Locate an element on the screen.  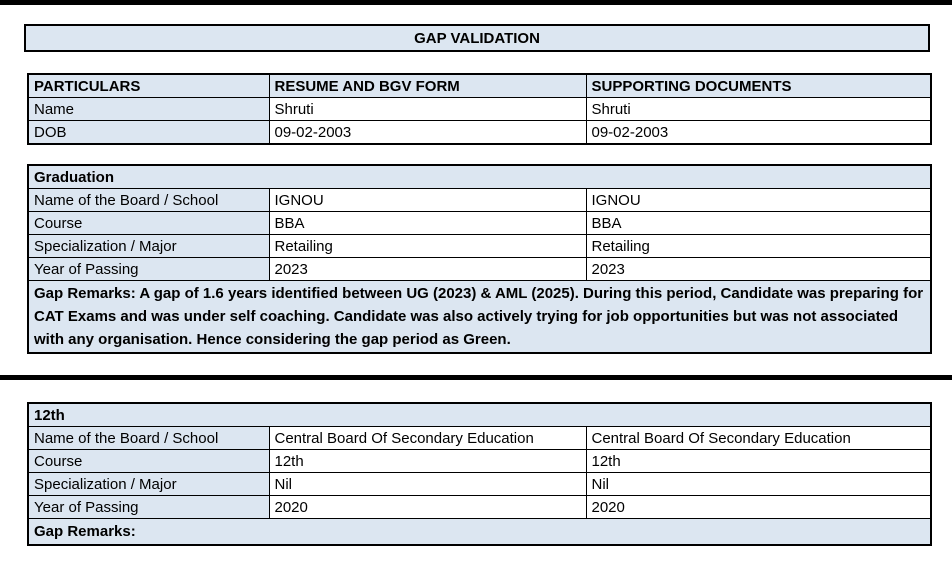
name-supporting-value: Shruti is located at coordinates (758, 109).